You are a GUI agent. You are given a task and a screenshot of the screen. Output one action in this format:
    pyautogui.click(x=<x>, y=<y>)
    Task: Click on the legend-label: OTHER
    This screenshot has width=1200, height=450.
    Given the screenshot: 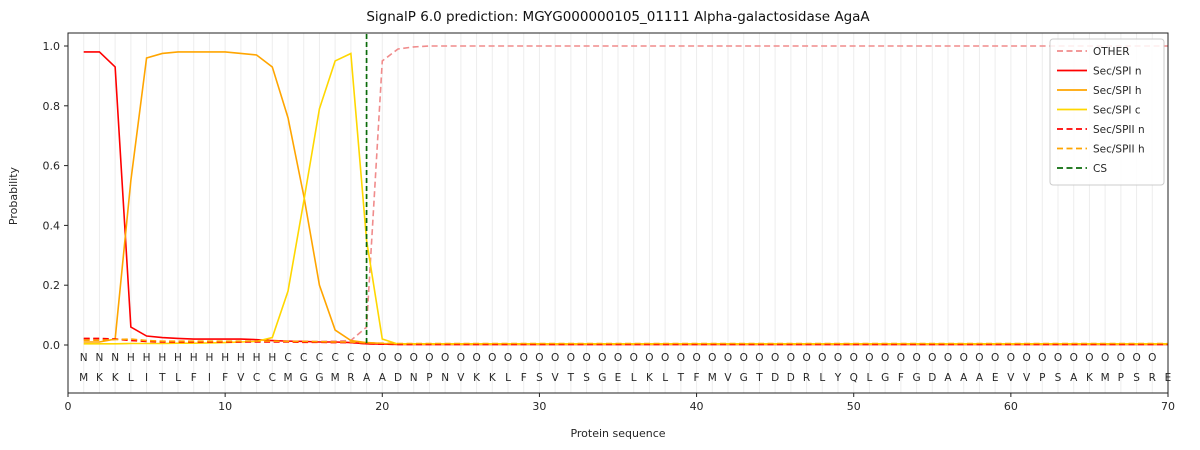 What is the action you would take?
    pyautogui.click(x=1111, y=52)
    